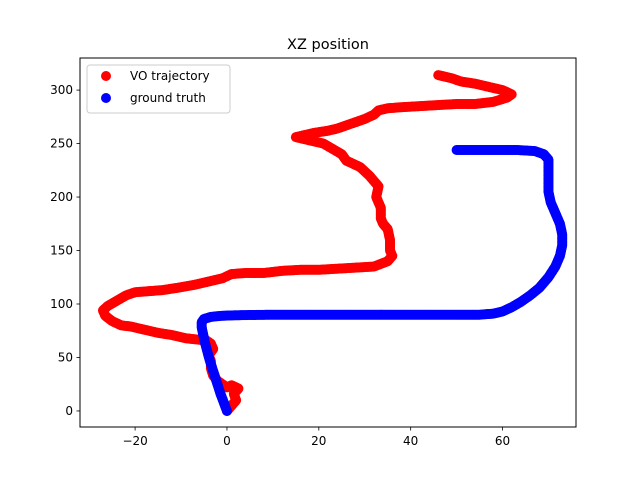 The height and width of the screenshot is (480, 640). I want to click on legend-marker-ground-truth, so click(106, 98).